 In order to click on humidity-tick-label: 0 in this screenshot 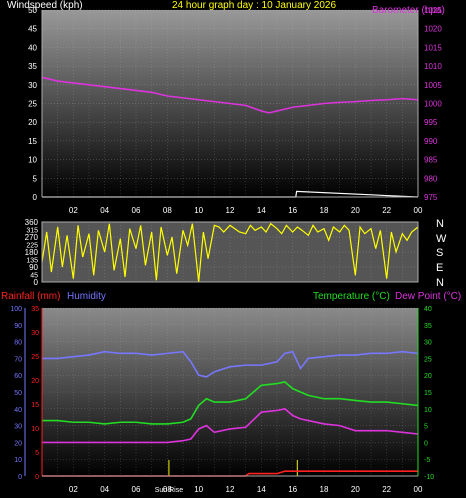, I will do `click(20, 477)`.